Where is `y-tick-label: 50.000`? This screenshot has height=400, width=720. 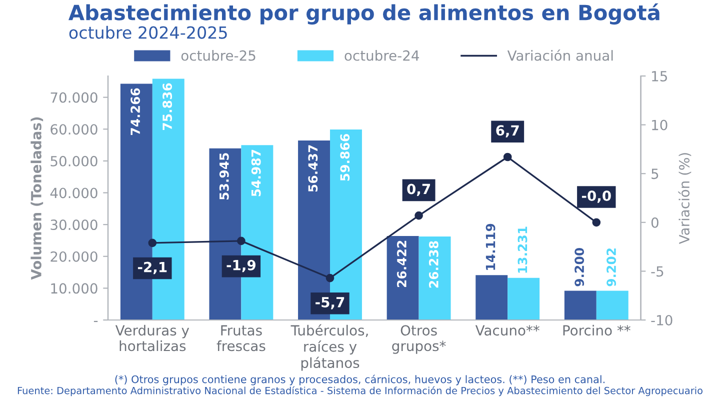 y-tick-label: 50.000 is located at coordinates (74, 161).